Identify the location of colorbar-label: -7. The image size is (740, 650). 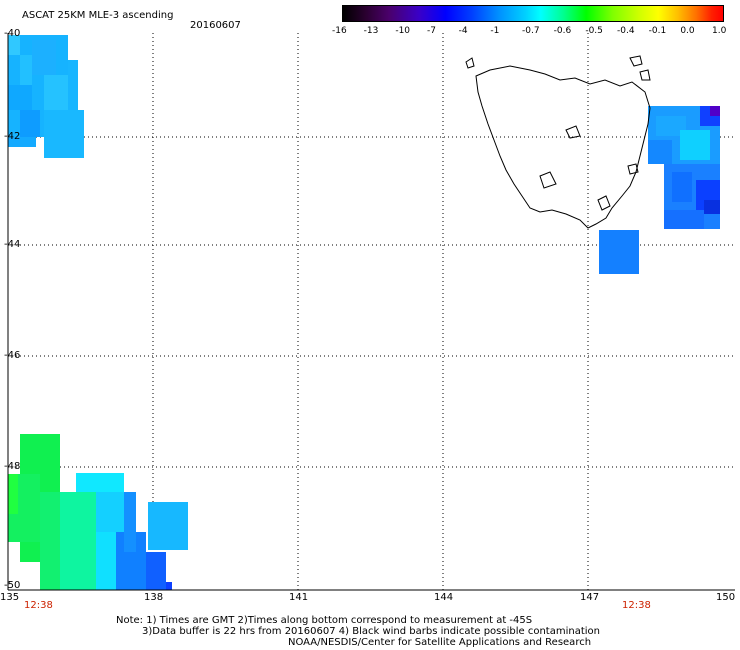
(431, 31).